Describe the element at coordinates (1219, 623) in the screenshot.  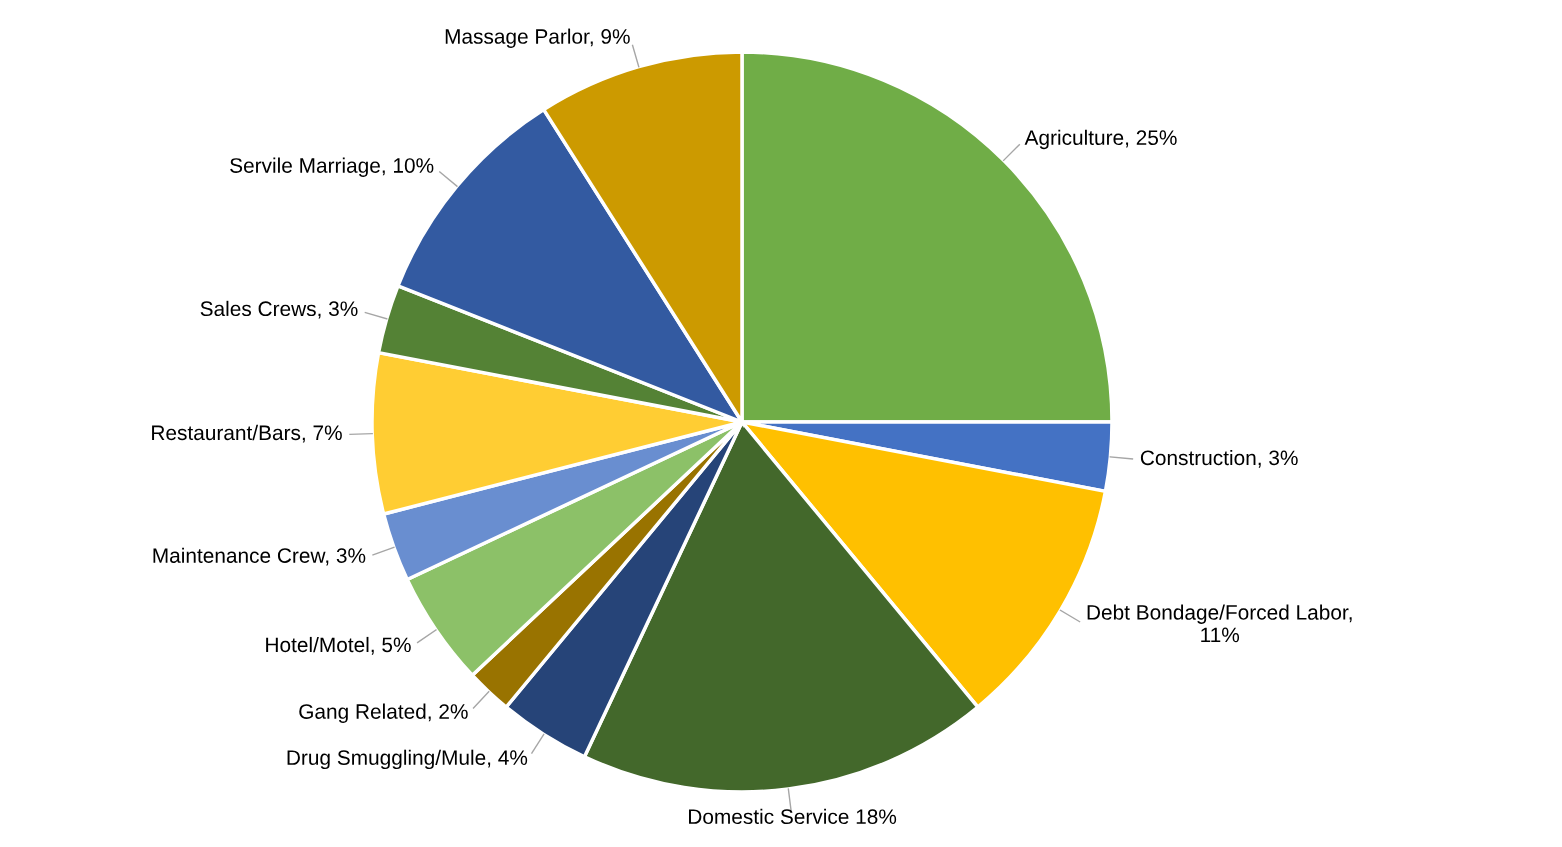
I see `slice-label: Debt Bondage/Forced Labor, 11%` at that location.